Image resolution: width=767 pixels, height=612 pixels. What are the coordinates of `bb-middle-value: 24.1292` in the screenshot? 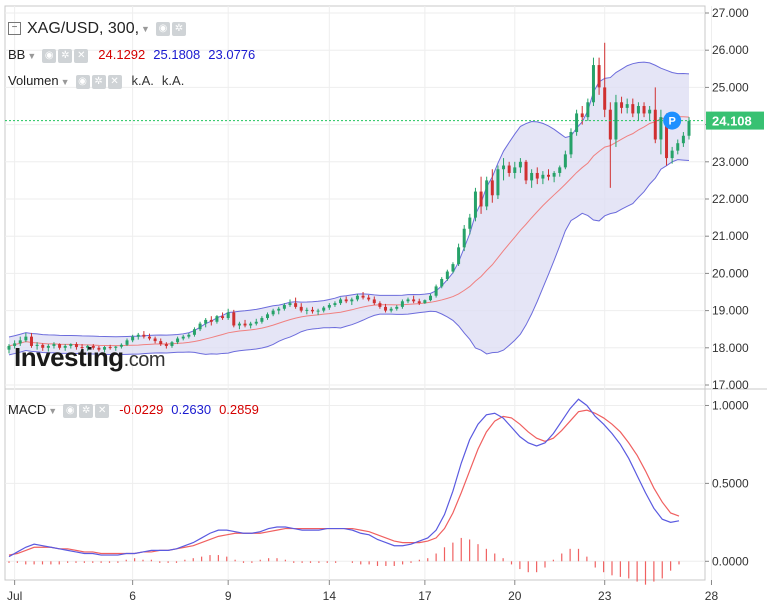 It's located at (122, 54).